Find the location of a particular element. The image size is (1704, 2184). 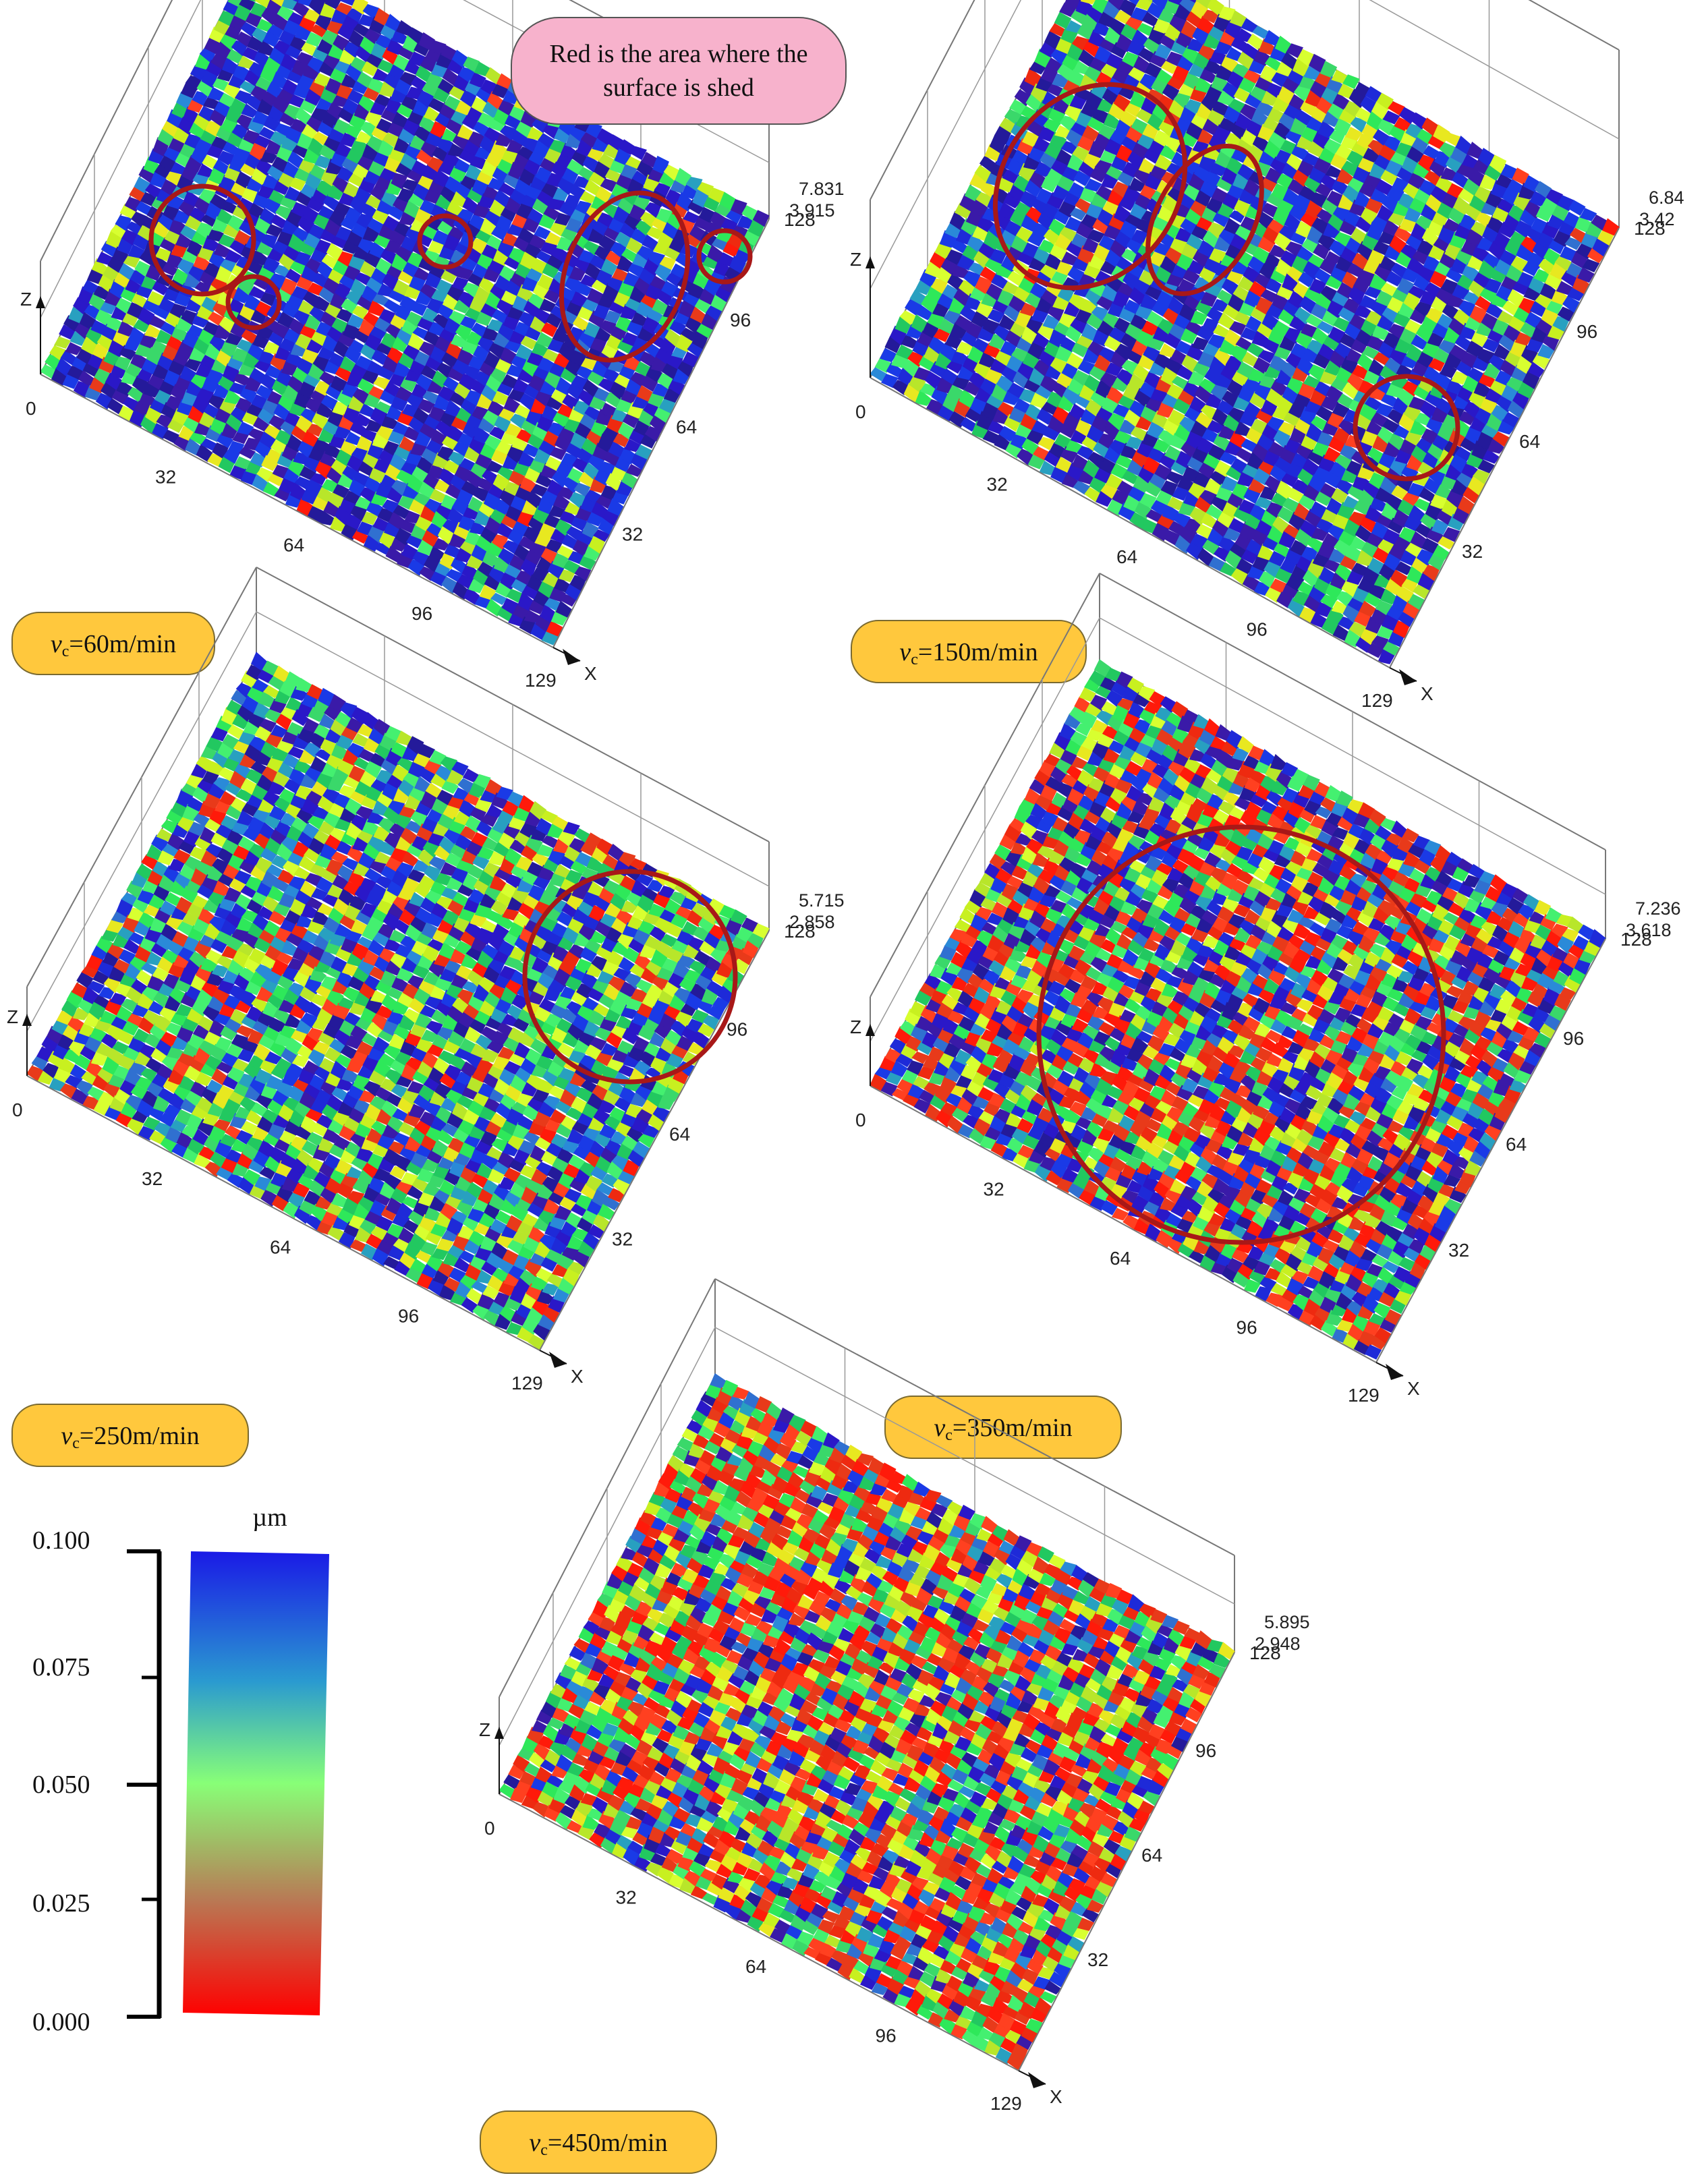

cutting-speed-label: vc=60m/min is located at coordinates (113, 643).